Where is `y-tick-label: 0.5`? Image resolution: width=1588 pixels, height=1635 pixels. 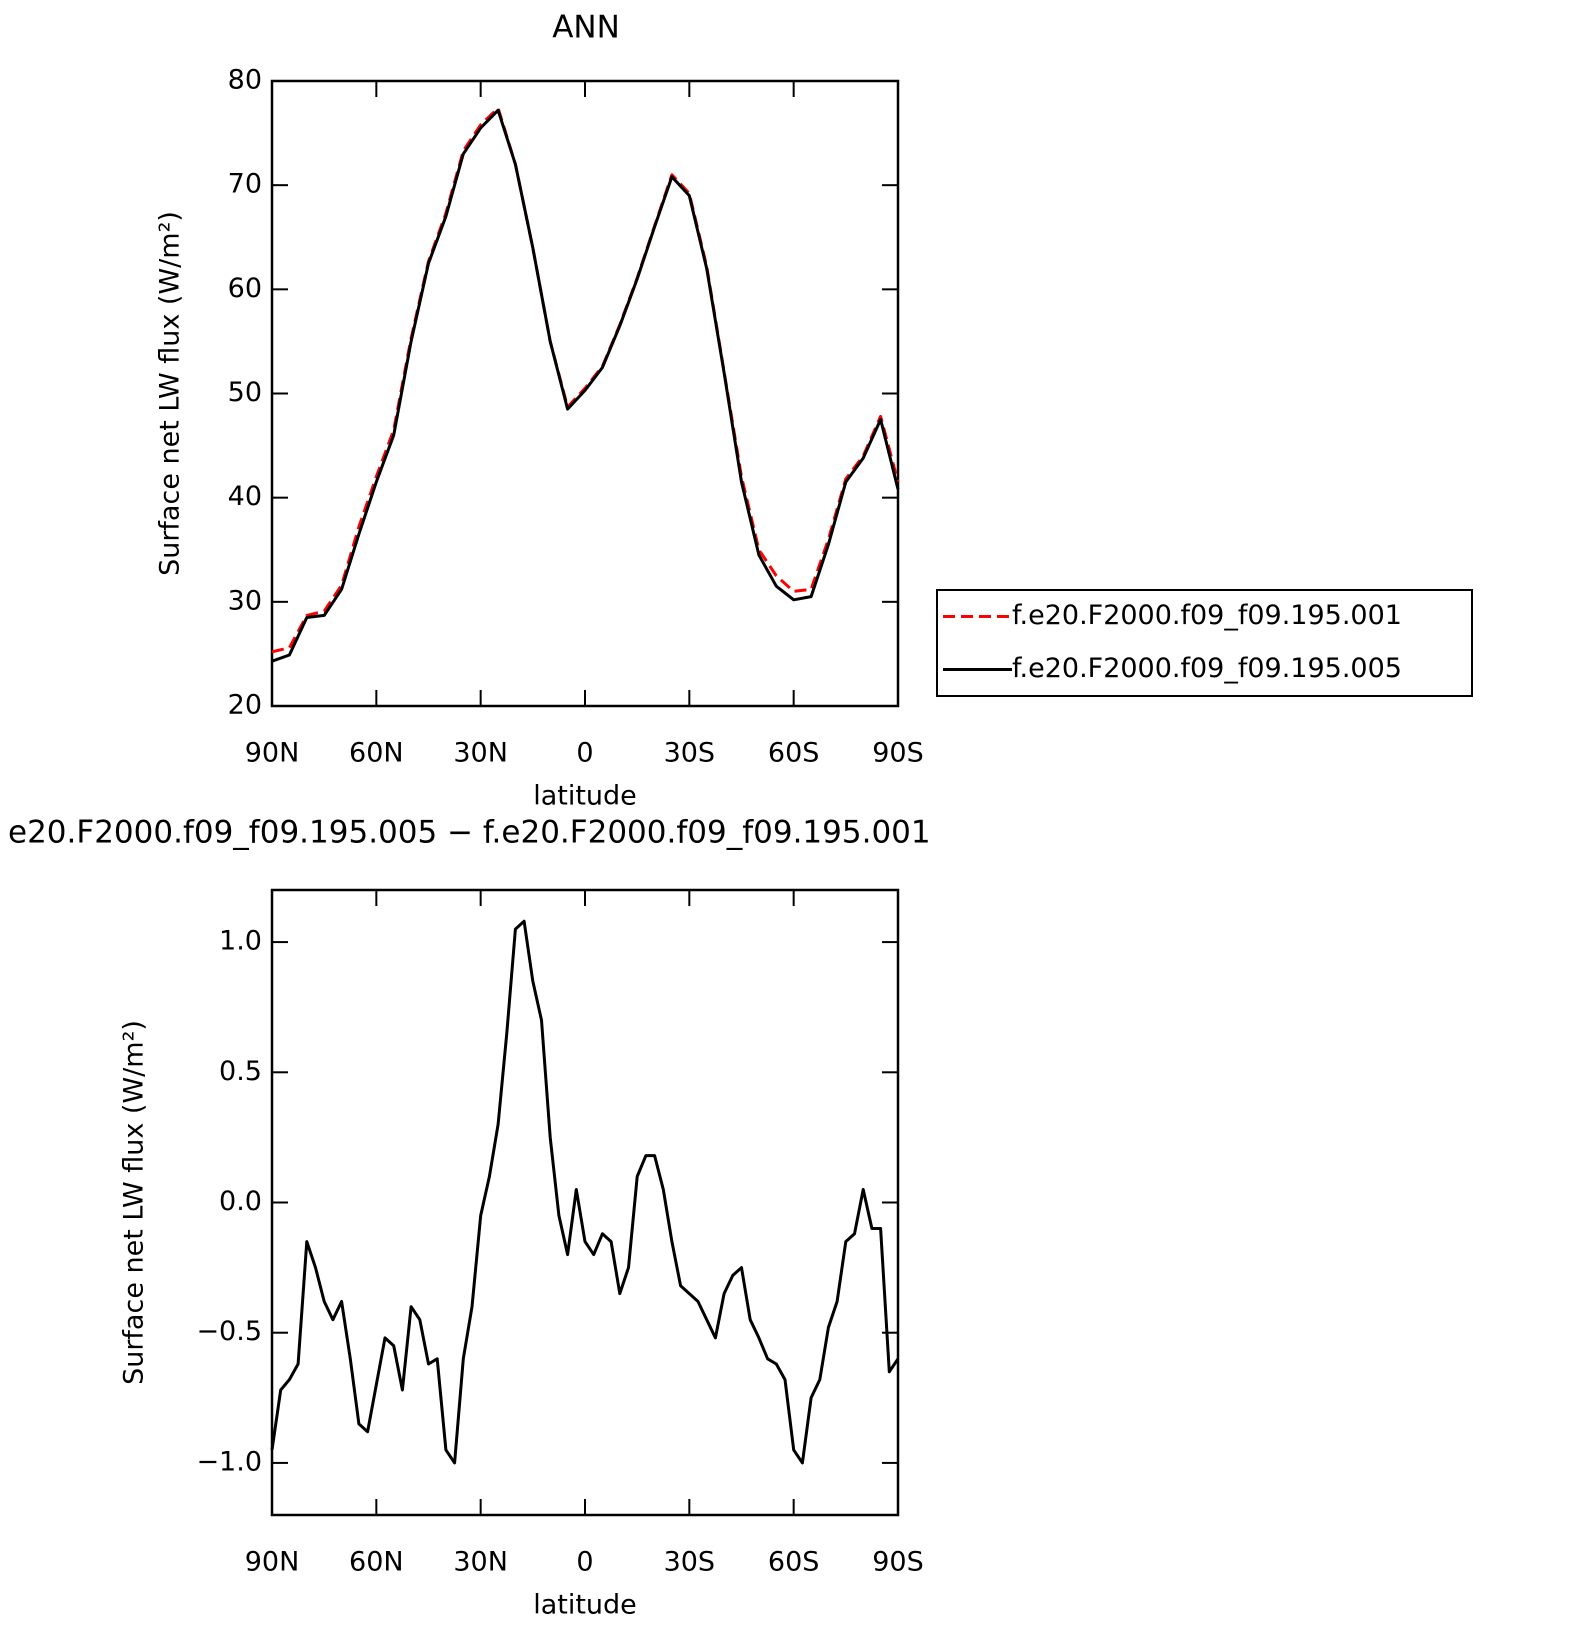 y-tick-label: 0.5 is located at coordinates (240, 1071).